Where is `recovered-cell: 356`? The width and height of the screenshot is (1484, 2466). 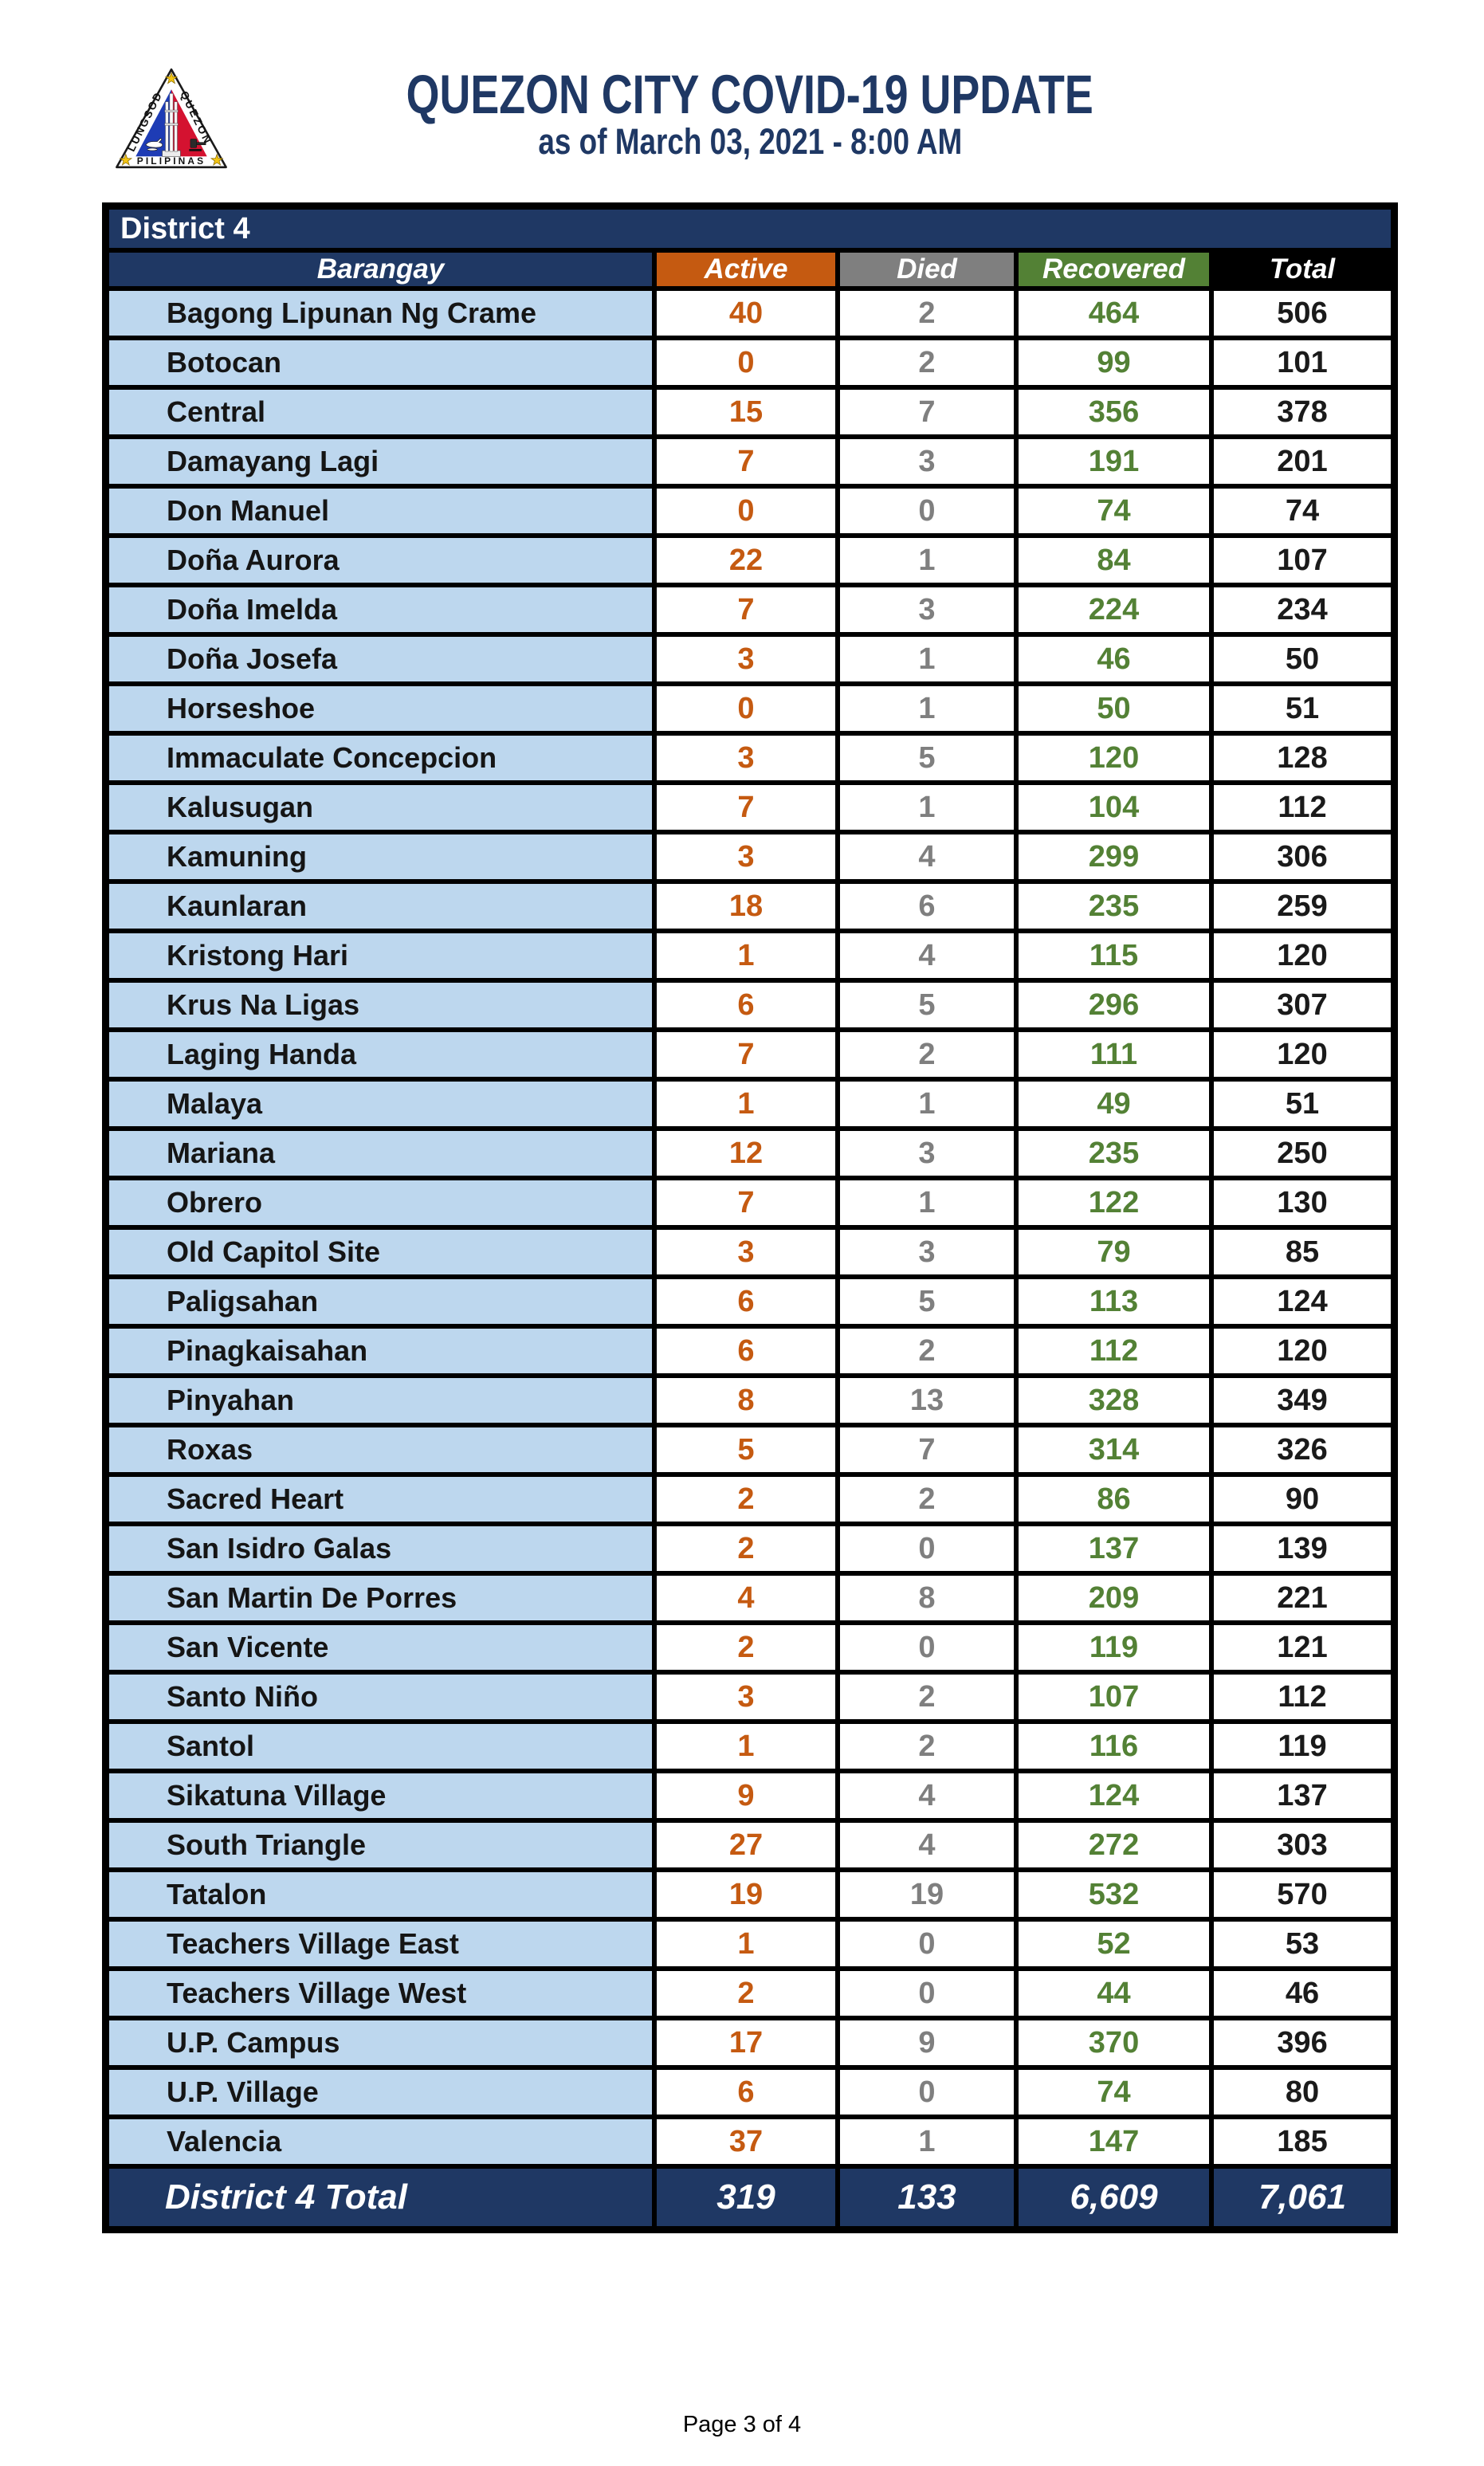 recovered-cell: 356 is located at coordinates (1114, 412).